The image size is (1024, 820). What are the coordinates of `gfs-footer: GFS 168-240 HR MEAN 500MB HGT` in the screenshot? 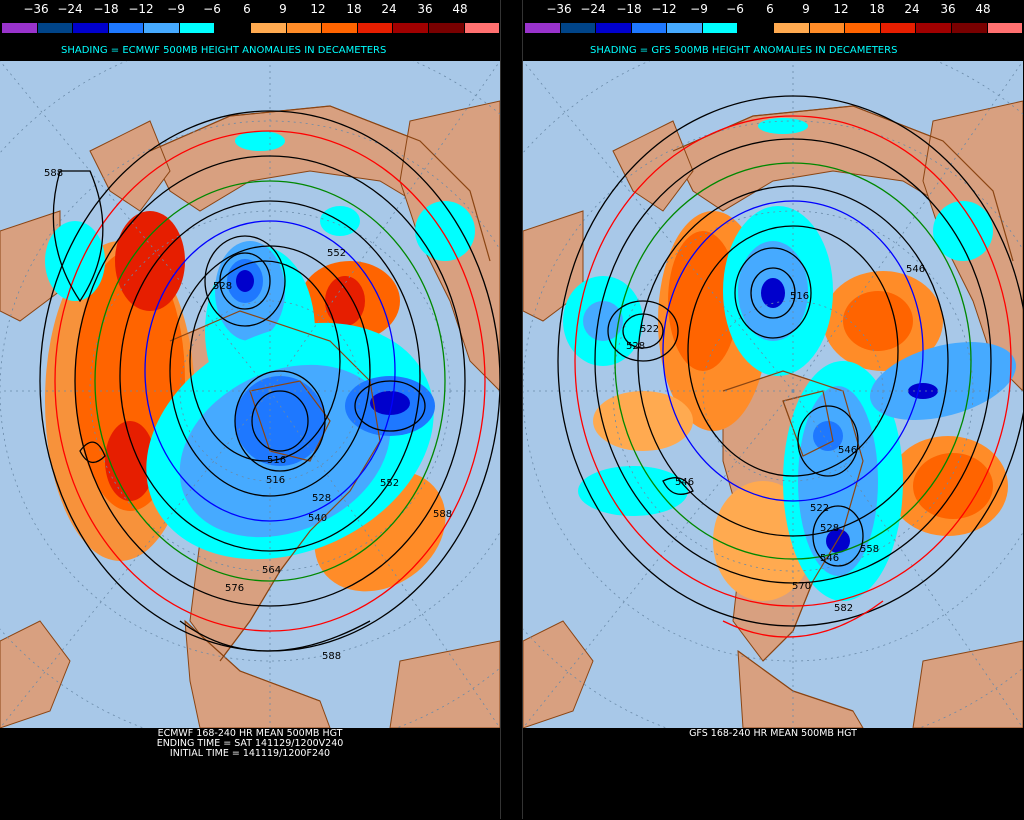 It's located at (773, 774).